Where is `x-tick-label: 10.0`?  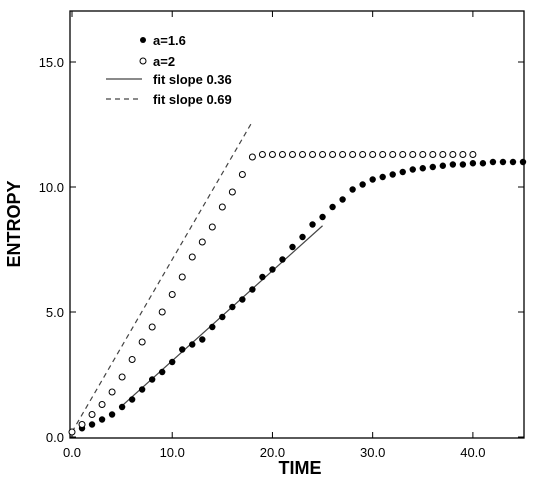
x-tick-label: 10.0 is located at coordinates (172, 452).